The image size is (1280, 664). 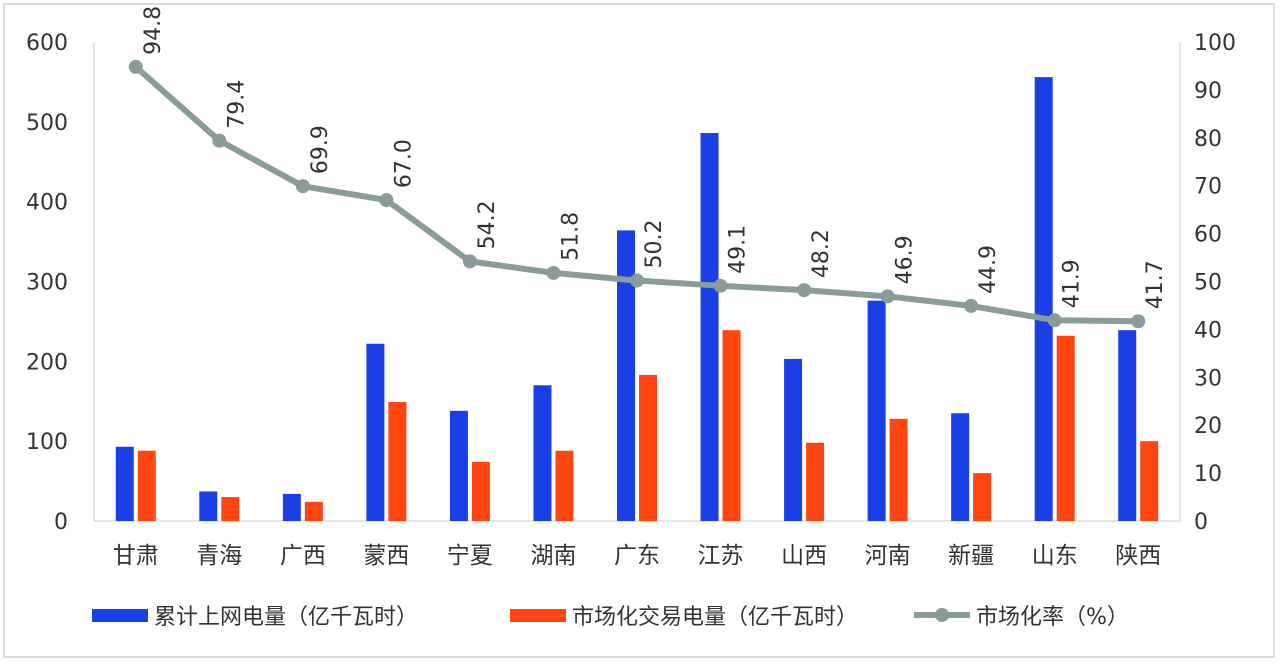 I want to click on data-label: 79.4, so click(x=236, y=104).